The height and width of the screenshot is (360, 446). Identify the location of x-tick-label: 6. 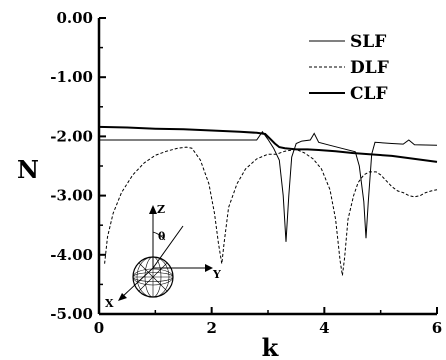
(437, 328).